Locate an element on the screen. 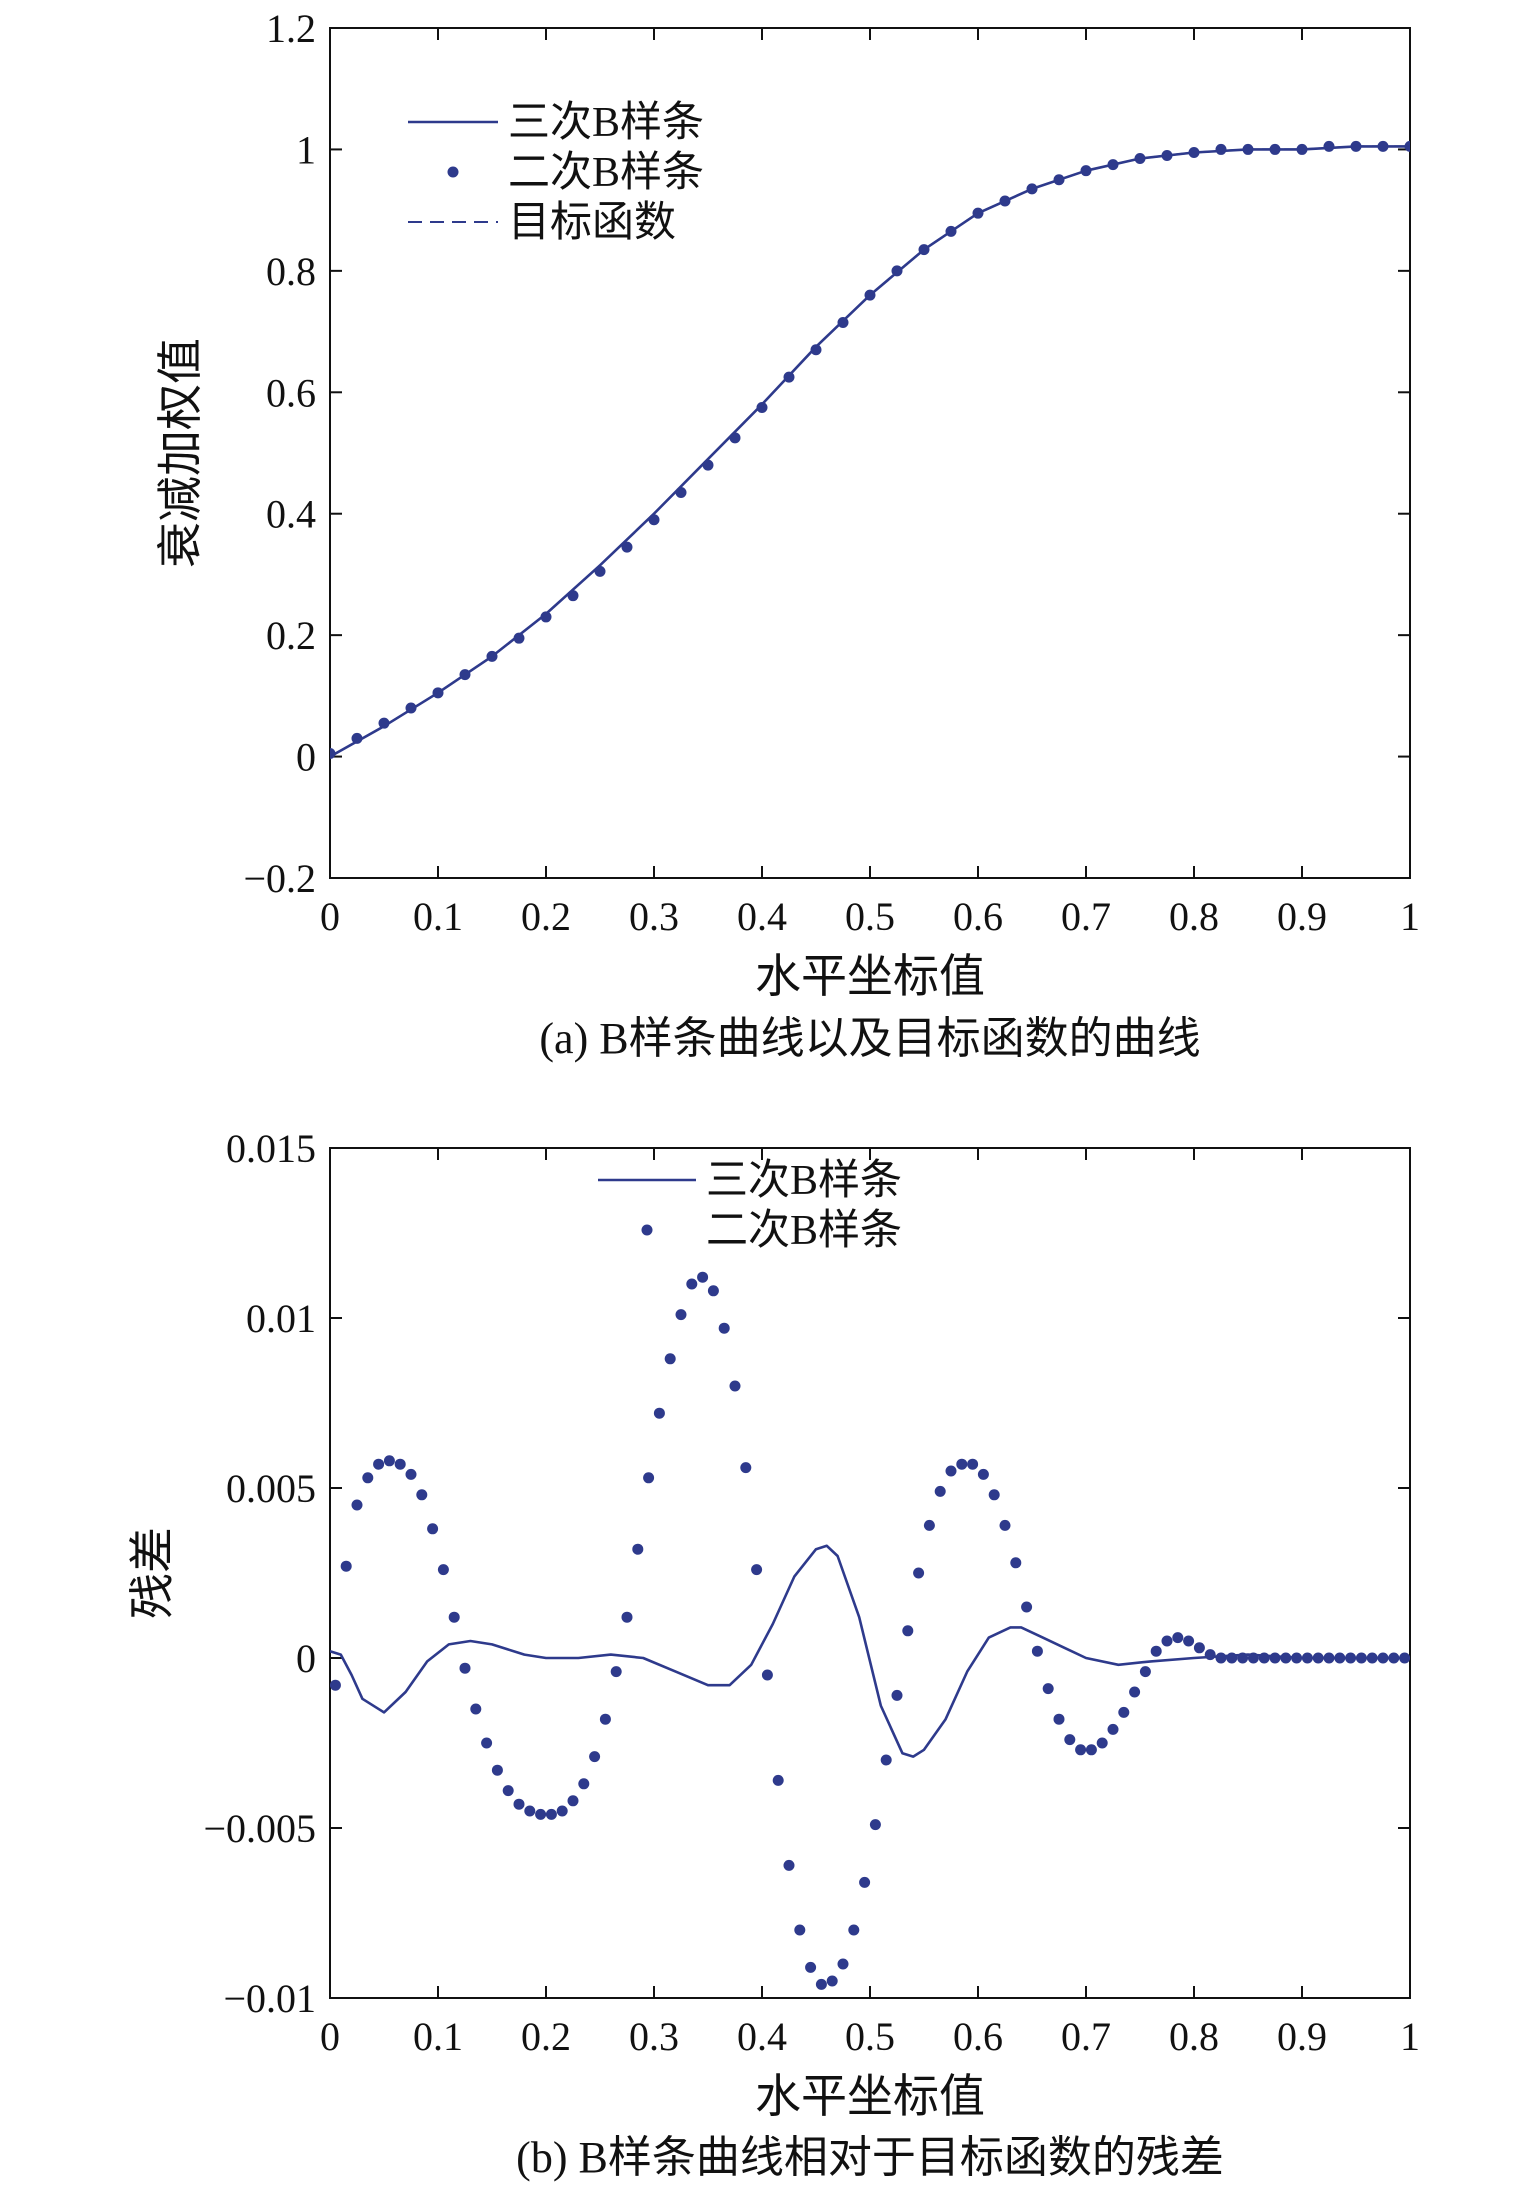 The image size is (1535, 2193). y-tick-label: 0.8 is located at coordinates (291, 271).